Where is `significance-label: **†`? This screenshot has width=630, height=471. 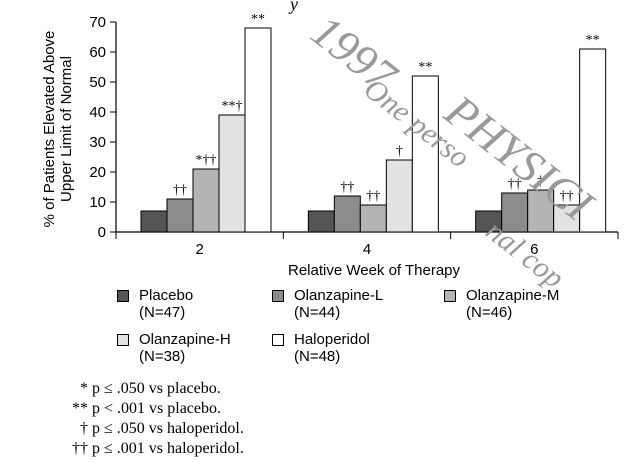
significance-label: **† is located at coordinates (232, 106).